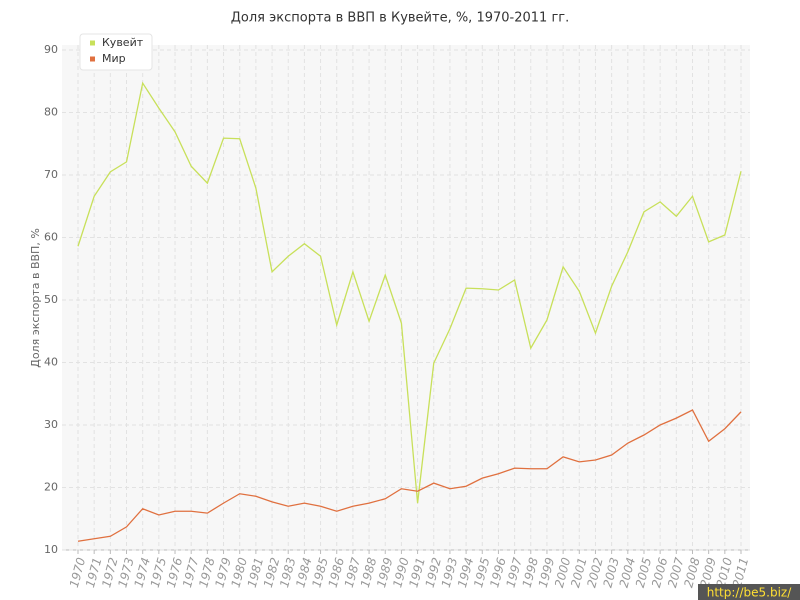 The image size is (800, 600). What do you see at coordinates (51, 362) in the screenshot?
I see `y-tick-label: 40` at bounding box center [51, 362].